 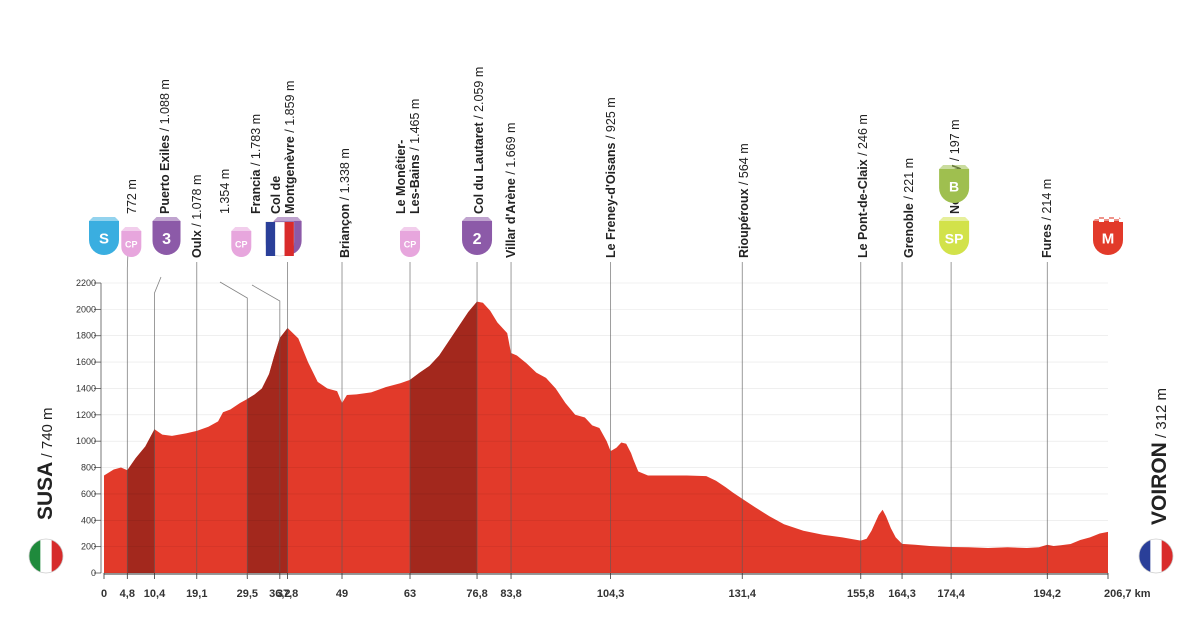 I want to click on location-label-5: Francia / 1.783 m, so click(x=256, y=164).